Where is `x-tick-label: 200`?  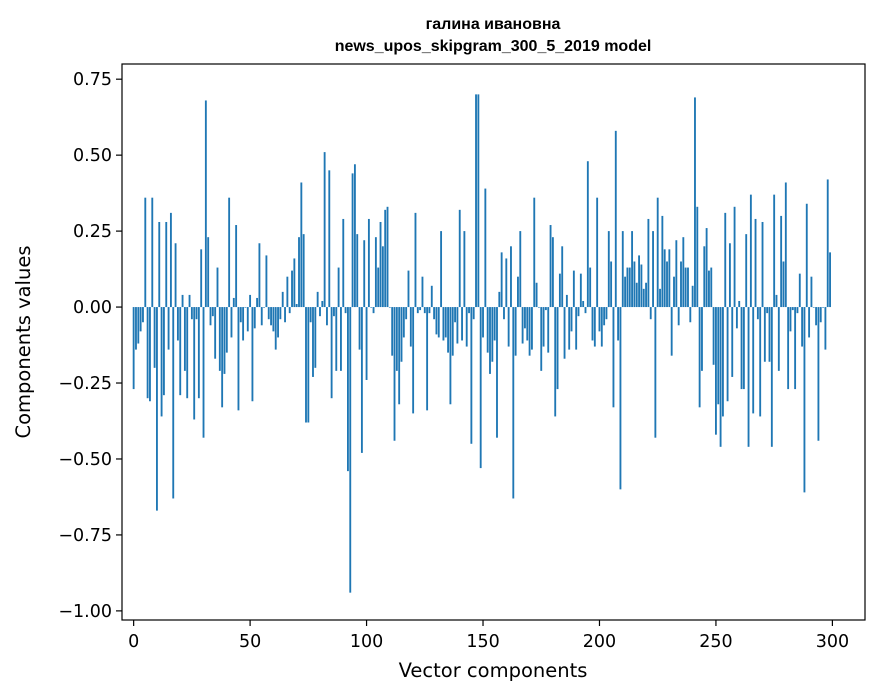 x-tick-label: 200 is located at coordinates (599, 642).